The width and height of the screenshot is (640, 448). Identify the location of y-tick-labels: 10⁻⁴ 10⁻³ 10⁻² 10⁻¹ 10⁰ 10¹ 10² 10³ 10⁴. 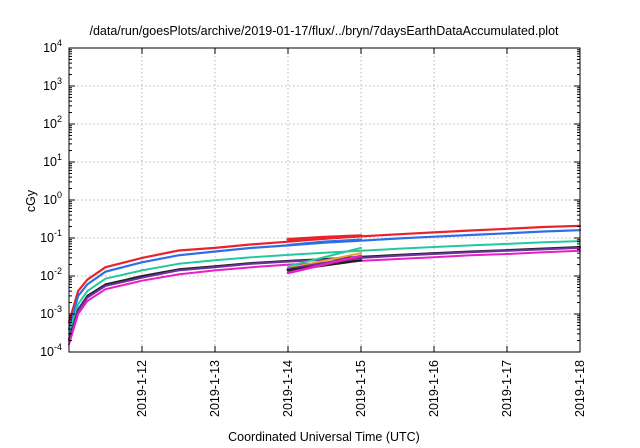
(51, 198).